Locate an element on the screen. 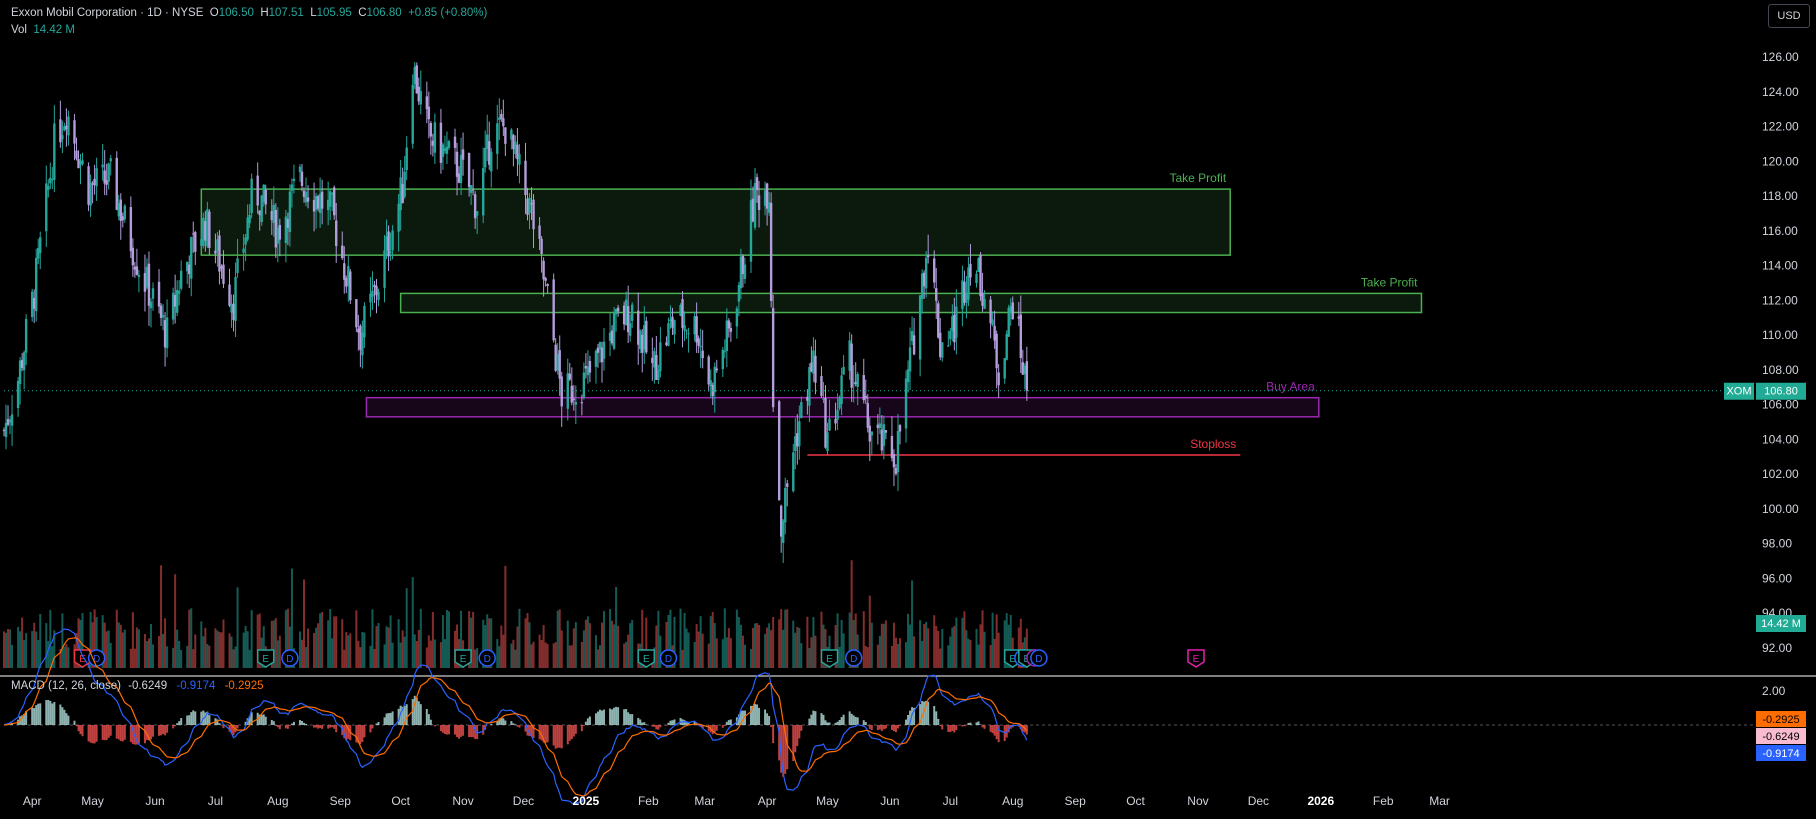 The height and width of the screenshot is (819, 1816). change-value: +0.85 (+0.80%) is located at coordinates (448, 13).